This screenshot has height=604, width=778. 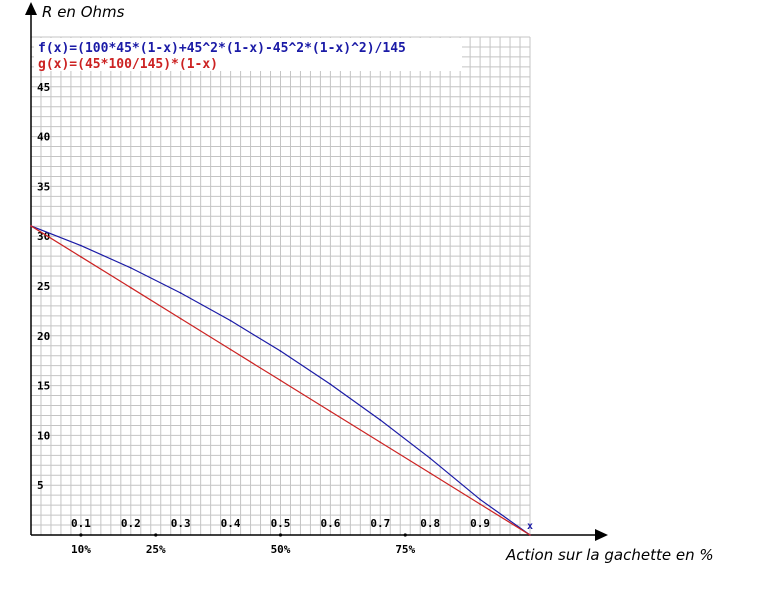 I want to click on x-tick-label: 0.1, so click(x=81, y=523).